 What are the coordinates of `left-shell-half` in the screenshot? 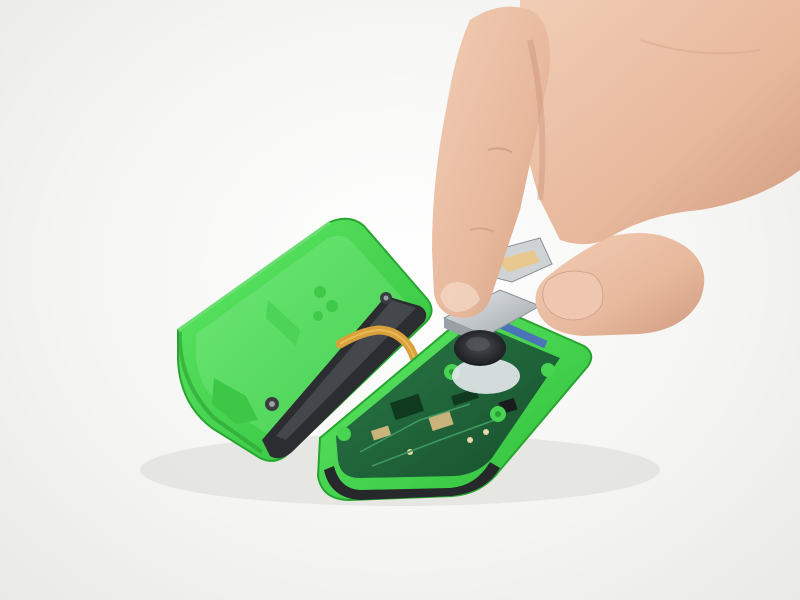 It's located at (305, 339).